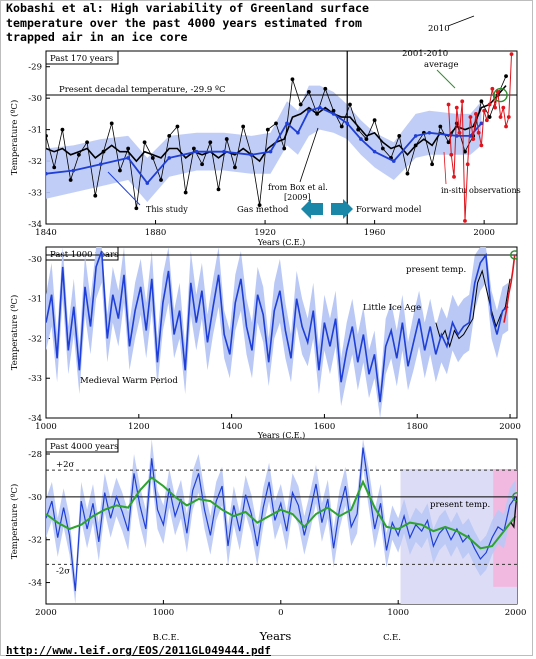 The height and width of the screenshot is (659, 536). What do you see at coordinates (436, 270) in the screenshot?
I see `panel2-present-temp-label: present temp.` at bounding box center [436, 270].